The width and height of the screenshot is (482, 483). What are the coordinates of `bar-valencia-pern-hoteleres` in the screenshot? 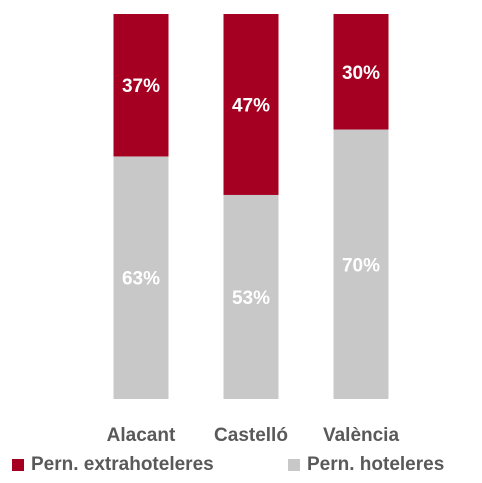 It's located at (361, 264).